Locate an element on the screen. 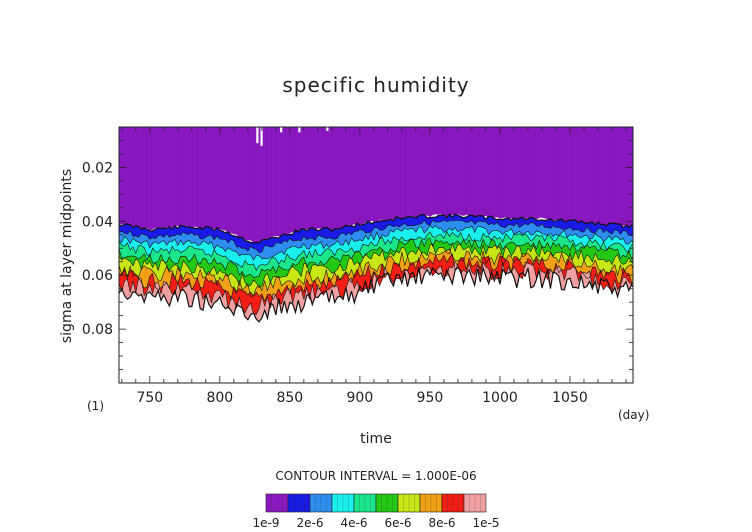  colorbar-tick-label: 6e-6 is located at coordinates (398, 523).